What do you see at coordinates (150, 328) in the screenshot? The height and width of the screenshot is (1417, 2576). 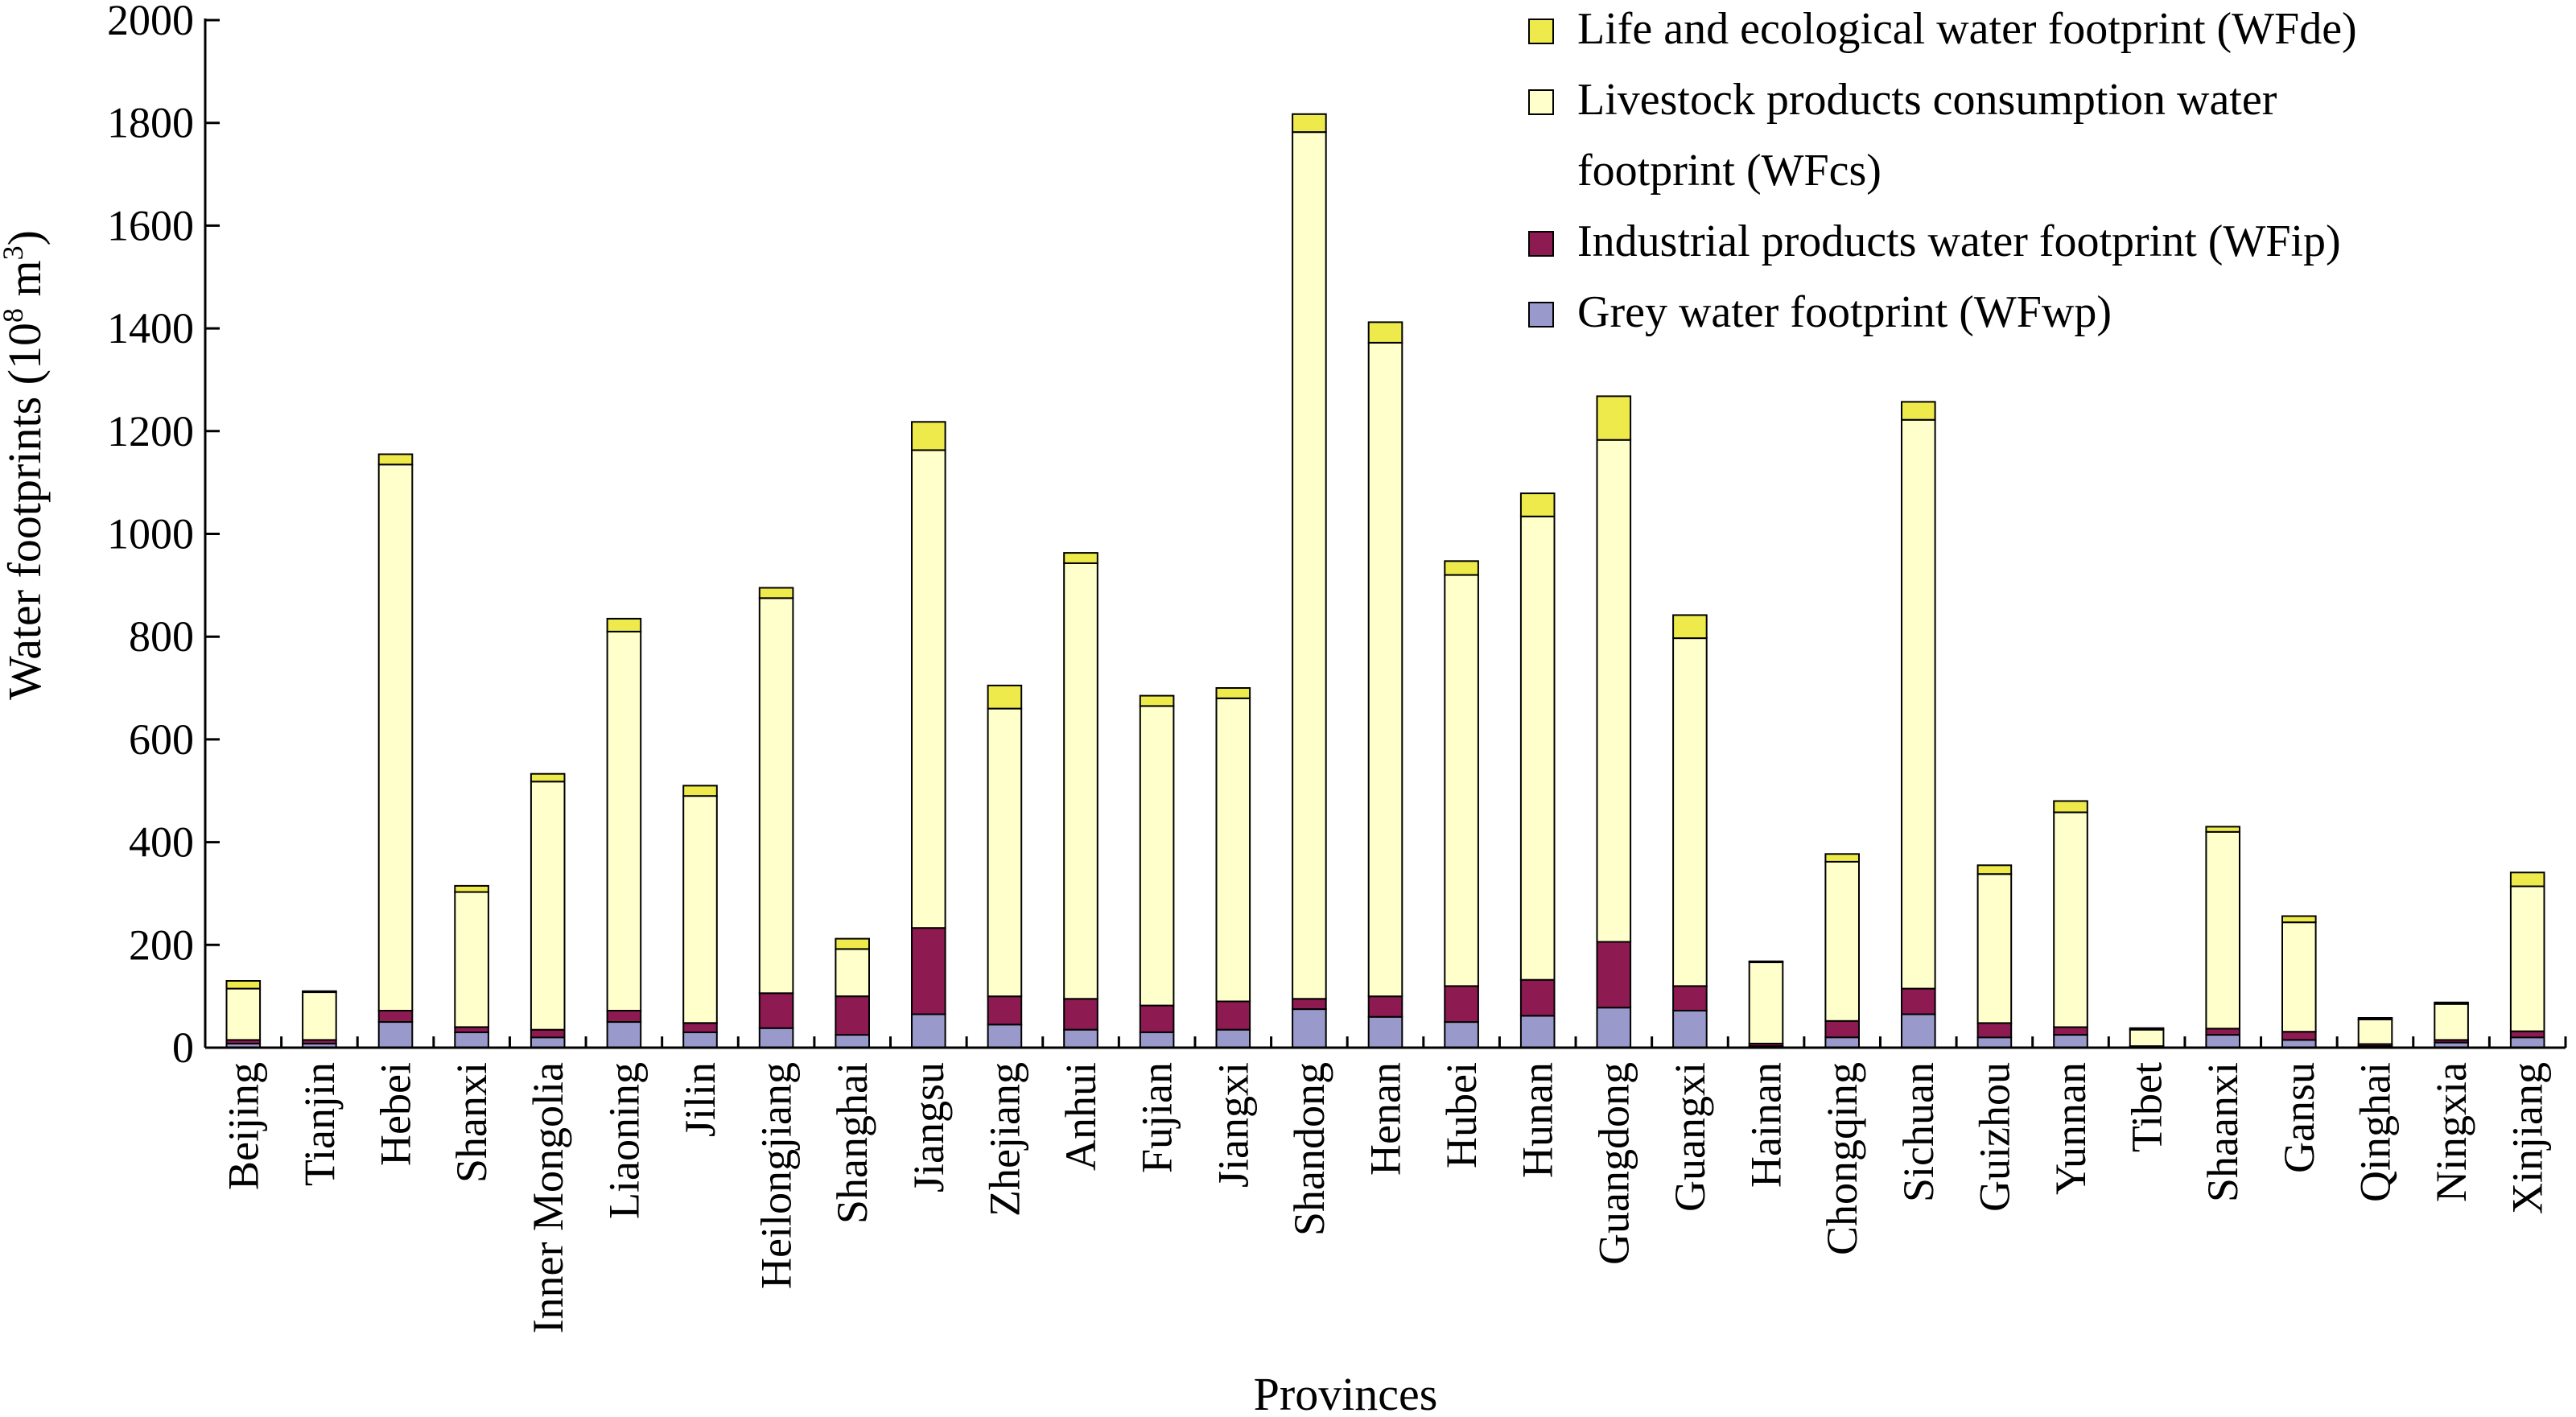 I see `y-tick-label: 1400` at bounding box center [150, 328].